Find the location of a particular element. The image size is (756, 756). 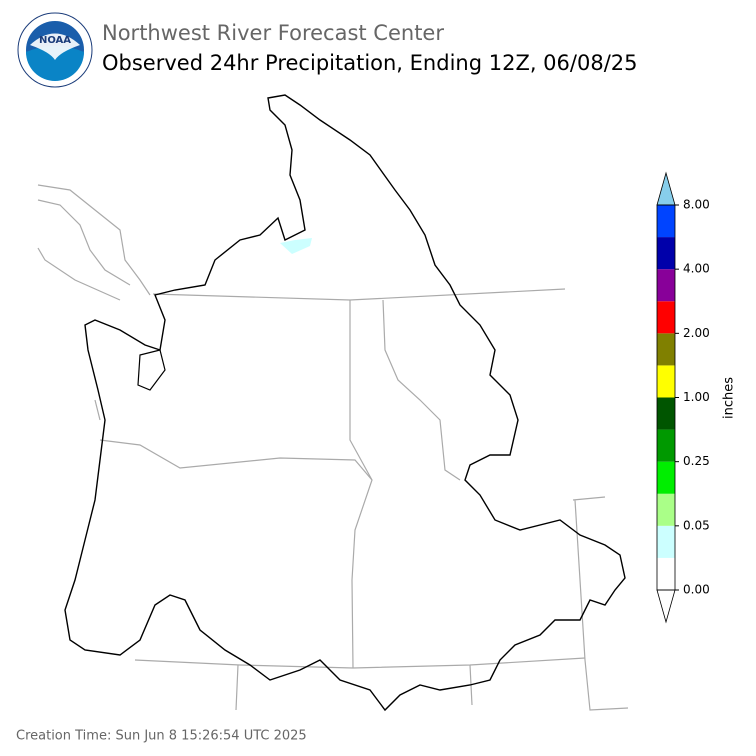

org-name: Northwest River Forecast Center is located at coordinates (273, 33).